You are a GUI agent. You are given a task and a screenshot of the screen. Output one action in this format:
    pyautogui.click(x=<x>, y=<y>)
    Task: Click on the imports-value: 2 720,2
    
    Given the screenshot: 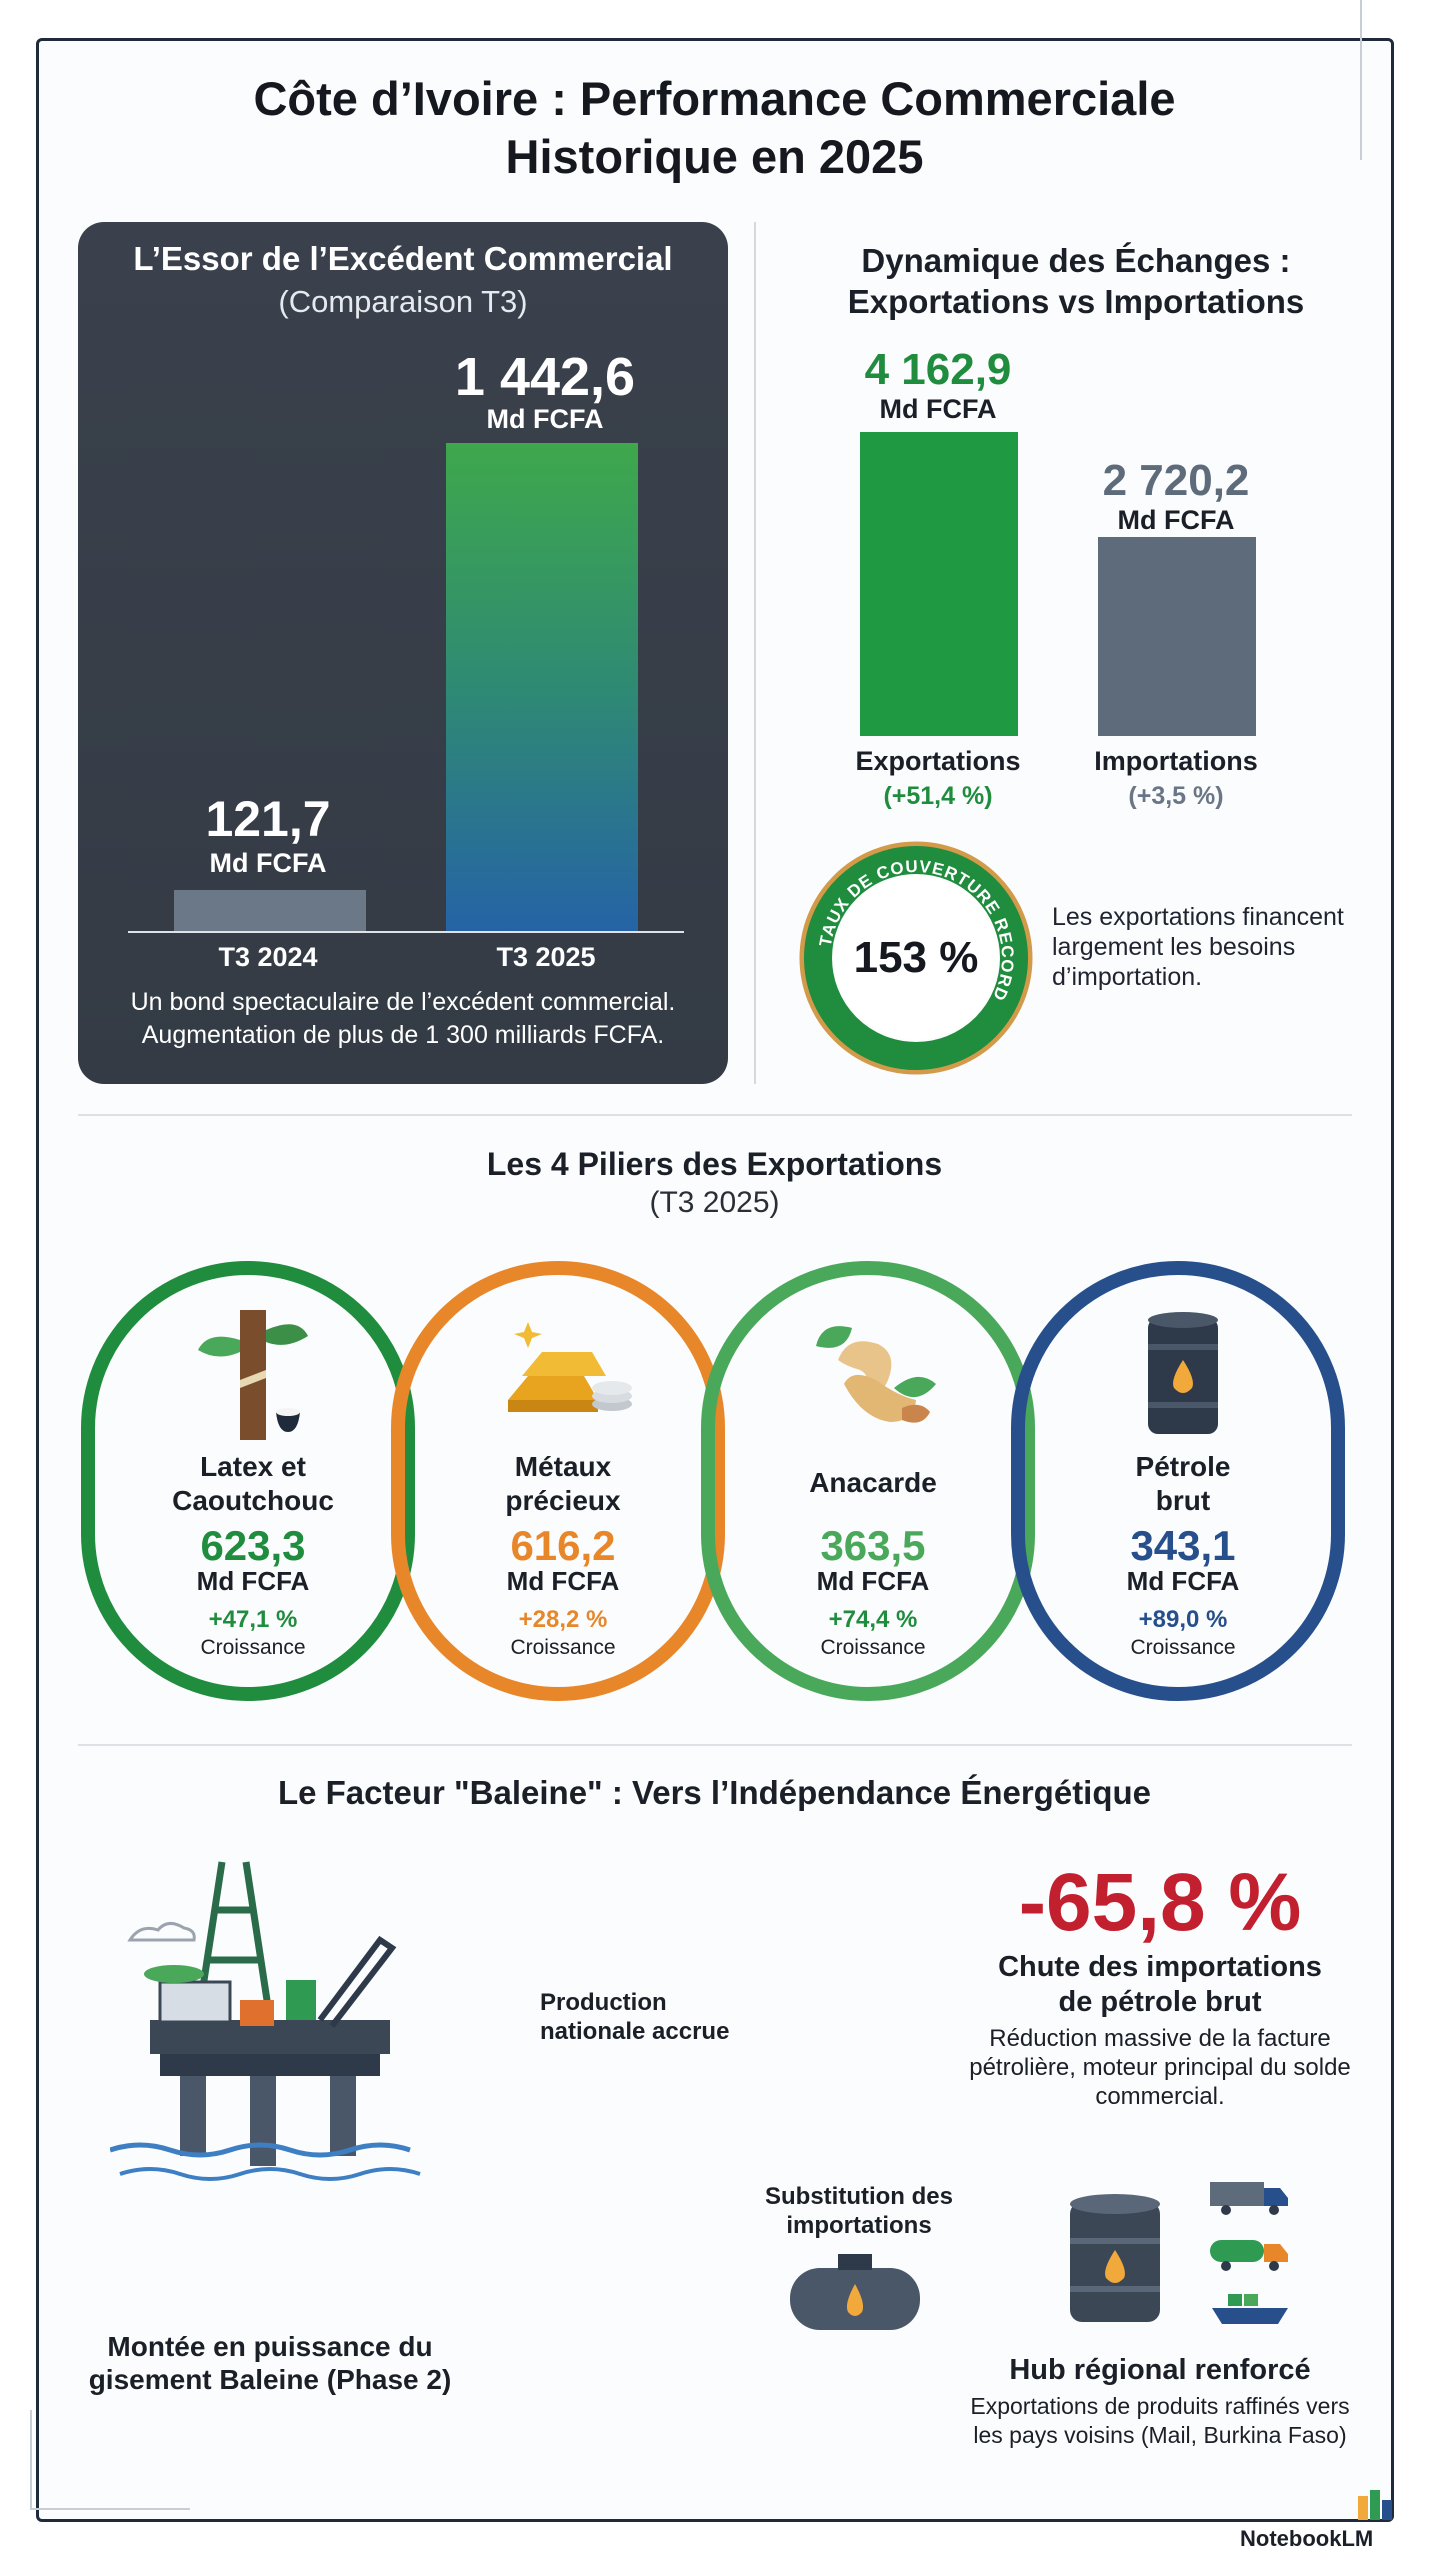 What is the action you would take?
    pyautogui.click(x=1176, y=480)
    